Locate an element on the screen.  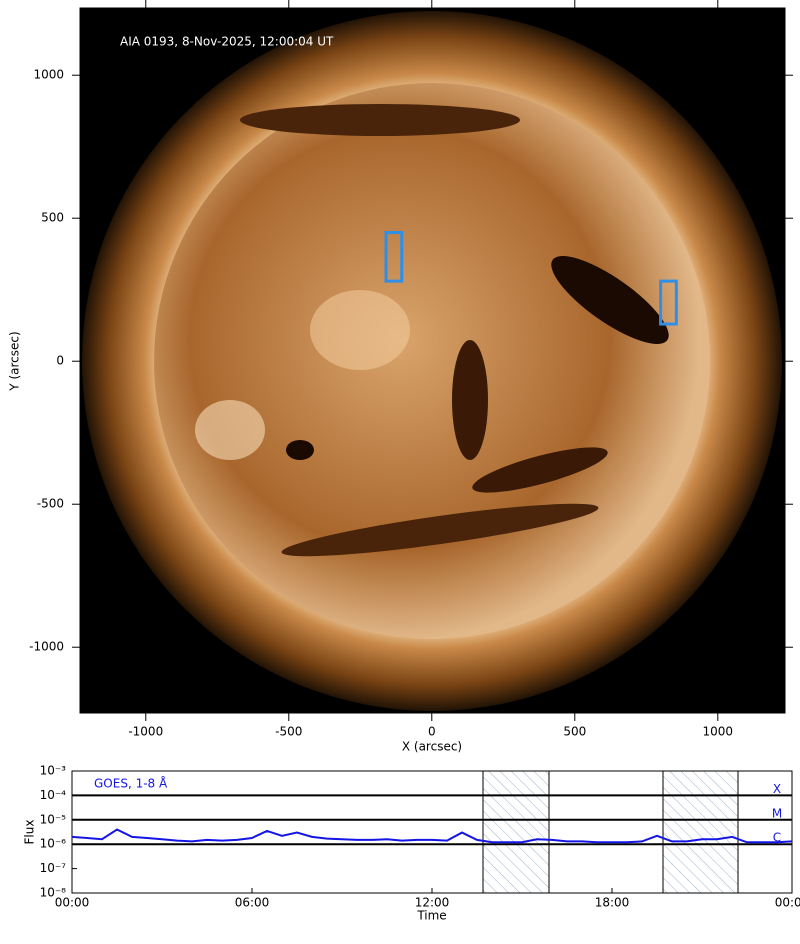
y-tick-label: 10⁻³ is located at coordinates (53, 771).